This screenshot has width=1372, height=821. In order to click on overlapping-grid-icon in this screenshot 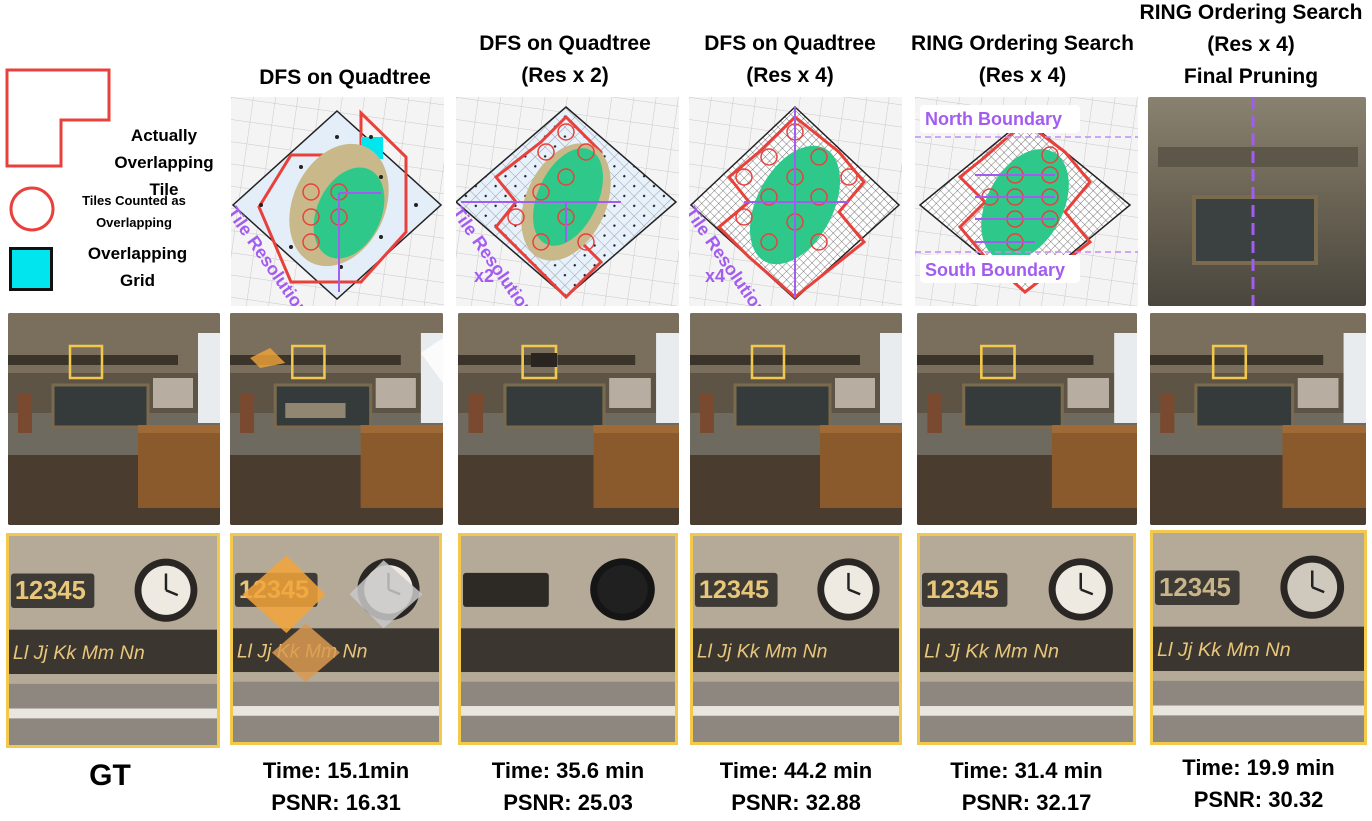, I will do `click(31, 269)`.